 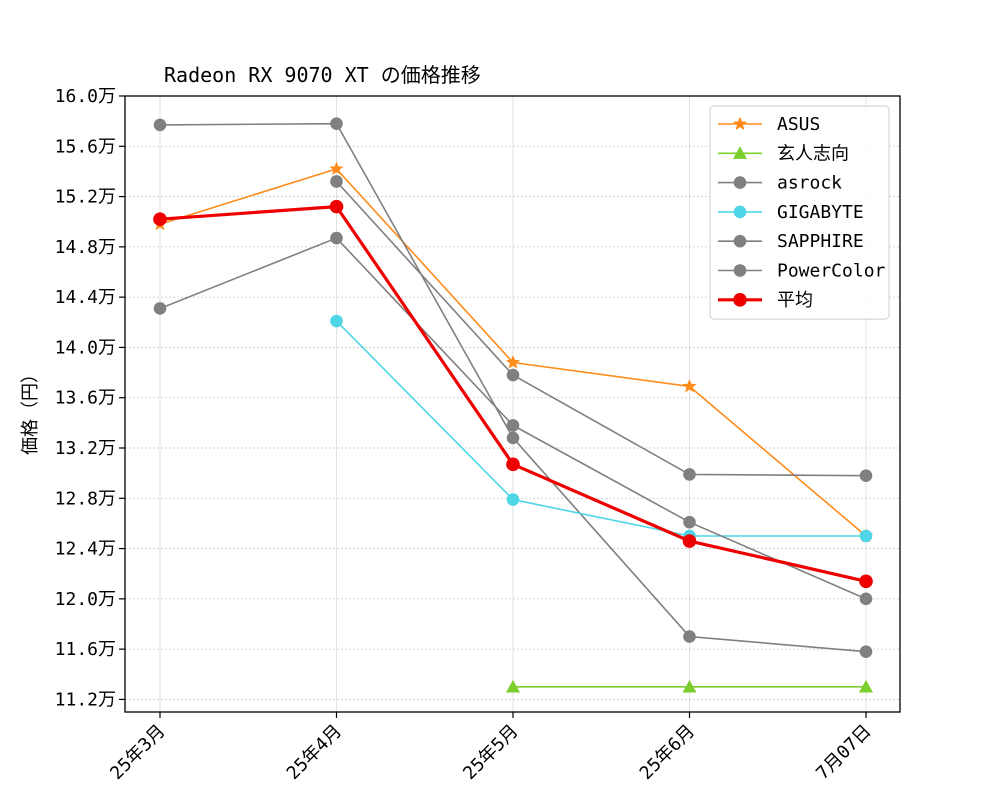 I want to click on y-tick-label: 12.8万, so click(x=85, y=498).